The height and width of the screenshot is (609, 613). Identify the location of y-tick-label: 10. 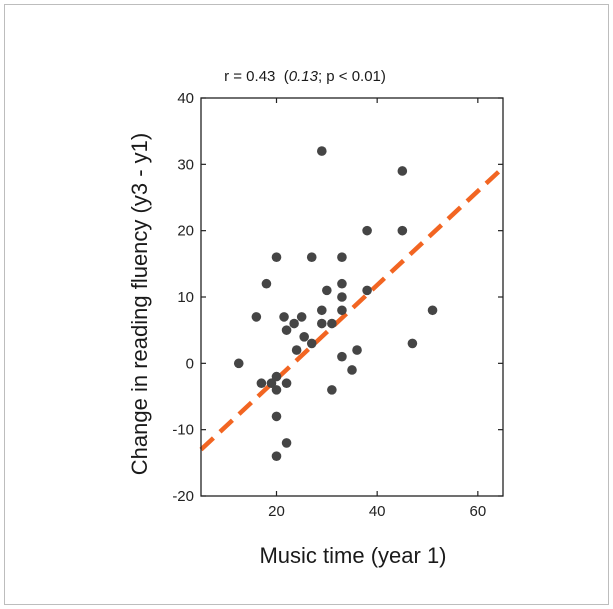
(185, 297).